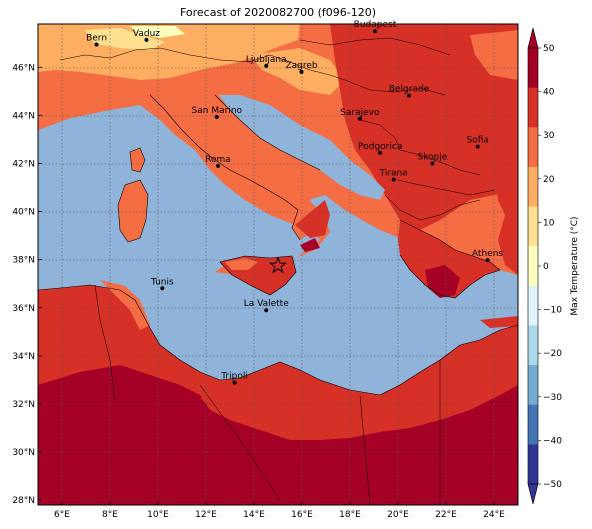 The height and width of the screenshot is (529, 592). I want to click on city-label: Tunis, so click(162, 282).